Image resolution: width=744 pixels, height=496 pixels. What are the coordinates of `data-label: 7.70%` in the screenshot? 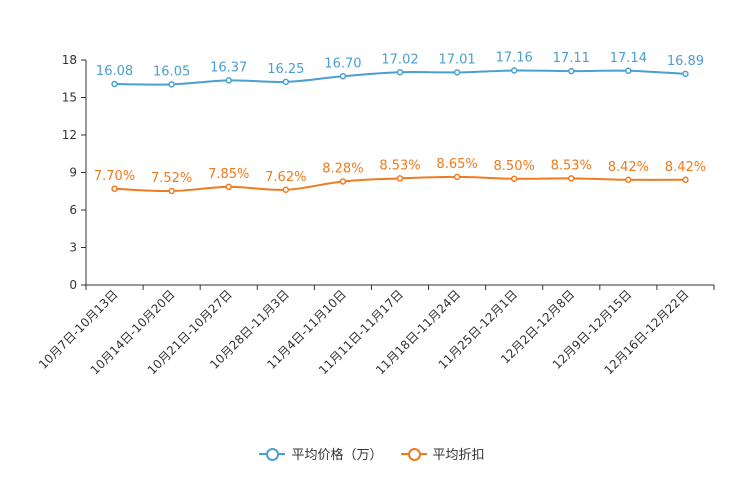 It's located at (114, 176).